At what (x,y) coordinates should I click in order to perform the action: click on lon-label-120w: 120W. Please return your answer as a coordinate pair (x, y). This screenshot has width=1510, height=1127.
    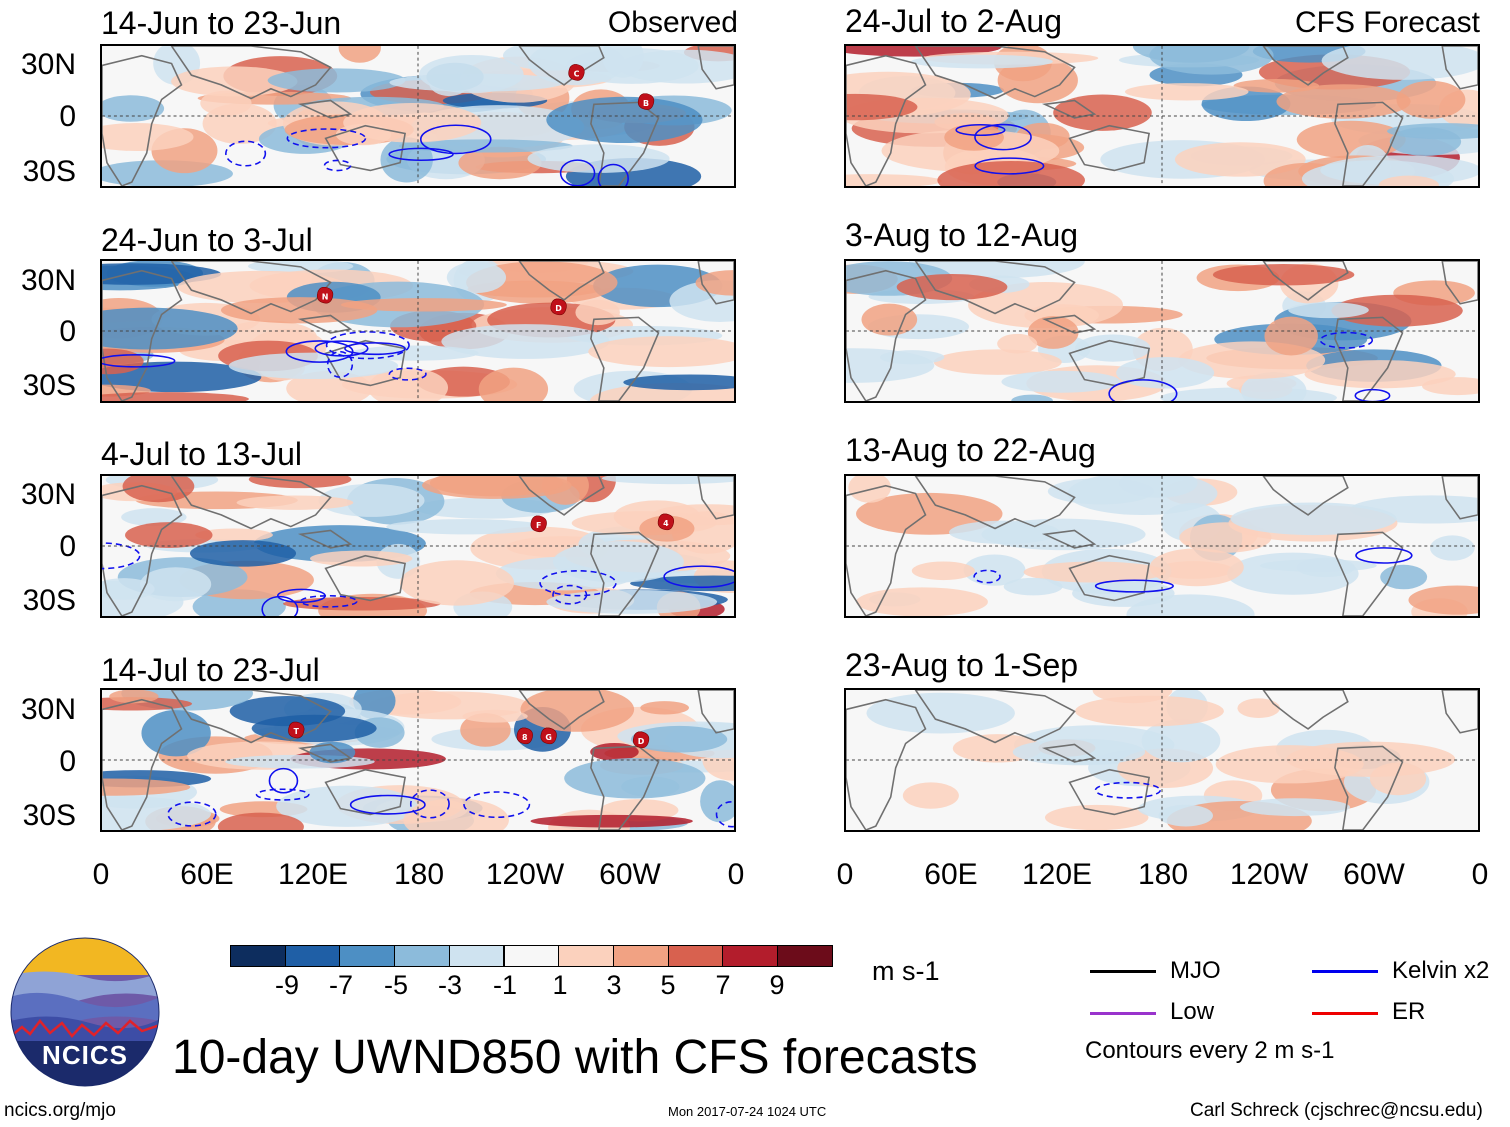
    Looking at the image, I should click on (525, 874).